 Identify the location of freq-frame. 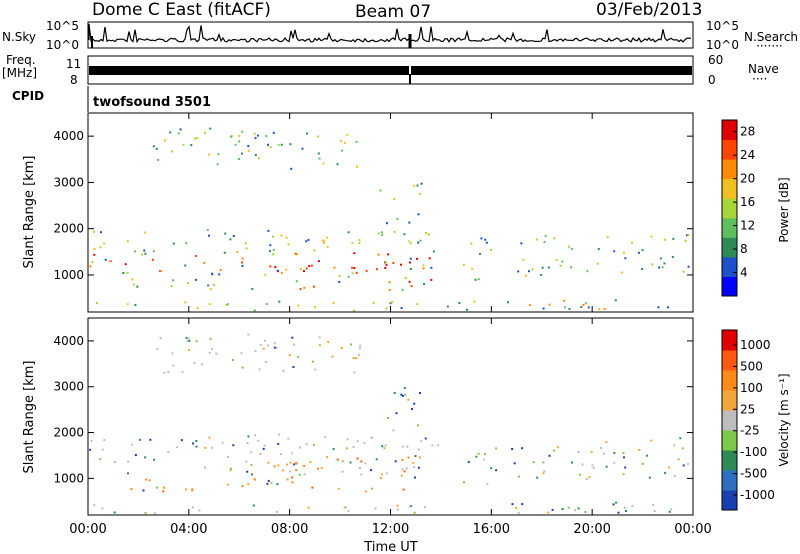
(390, 70).